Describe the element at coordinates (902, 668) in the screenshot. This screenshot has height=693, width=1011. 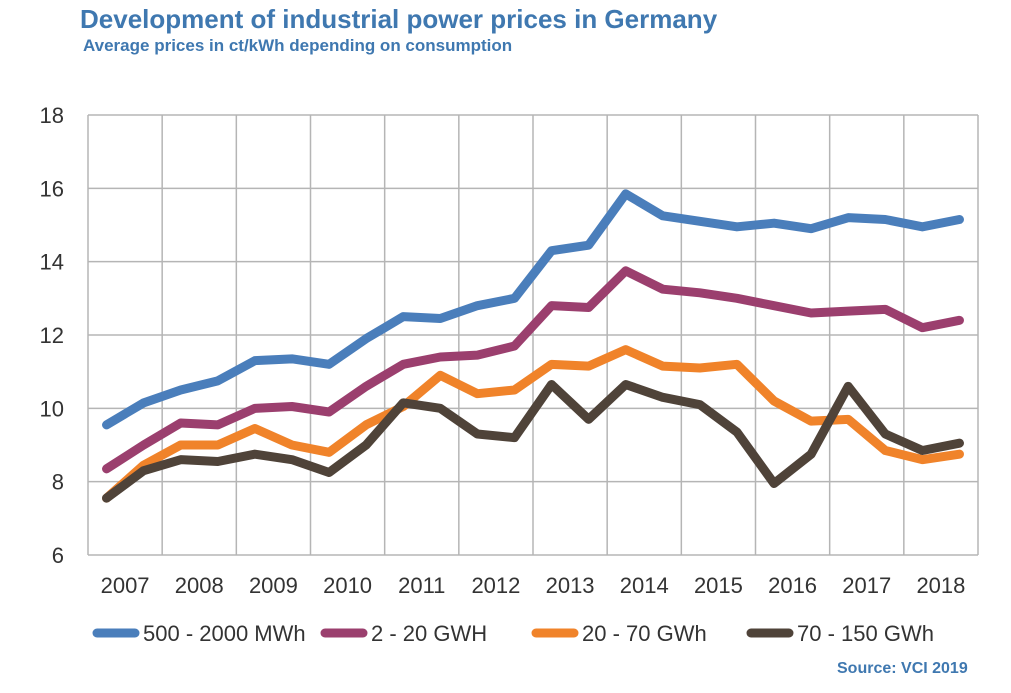
I see `source-note: Source: VCI 2019` at that location.